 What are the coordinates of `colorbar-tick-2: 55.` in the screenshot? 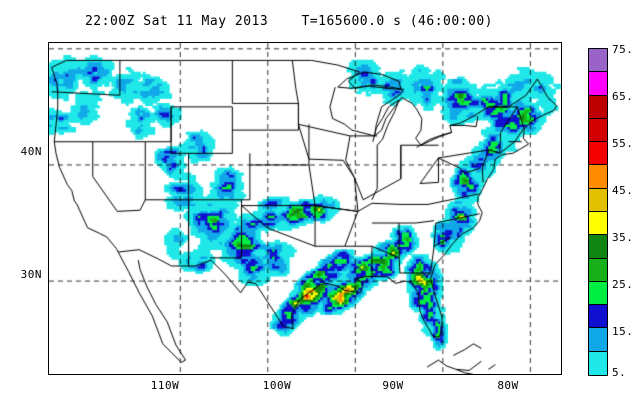 It's located at (623, 143).